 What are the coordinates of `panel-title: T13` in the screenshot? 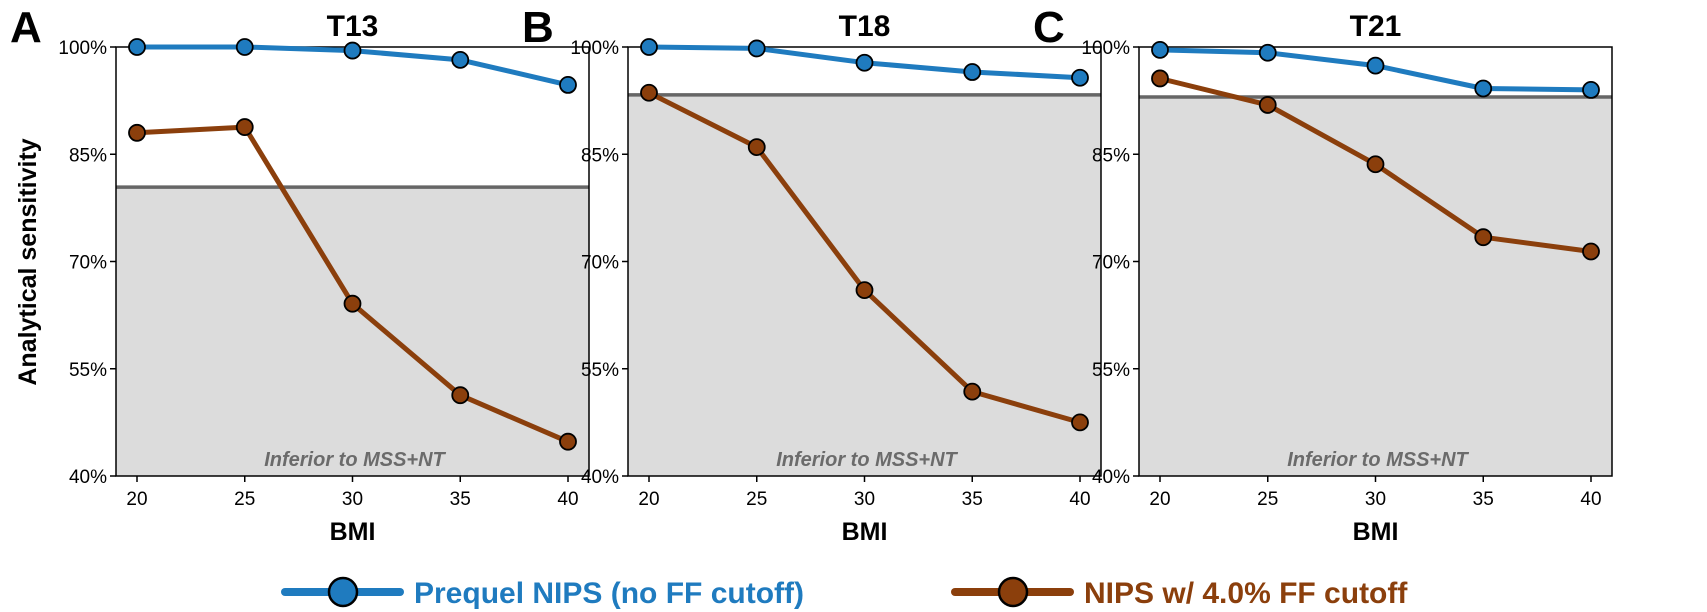 It's located at (353, 26).